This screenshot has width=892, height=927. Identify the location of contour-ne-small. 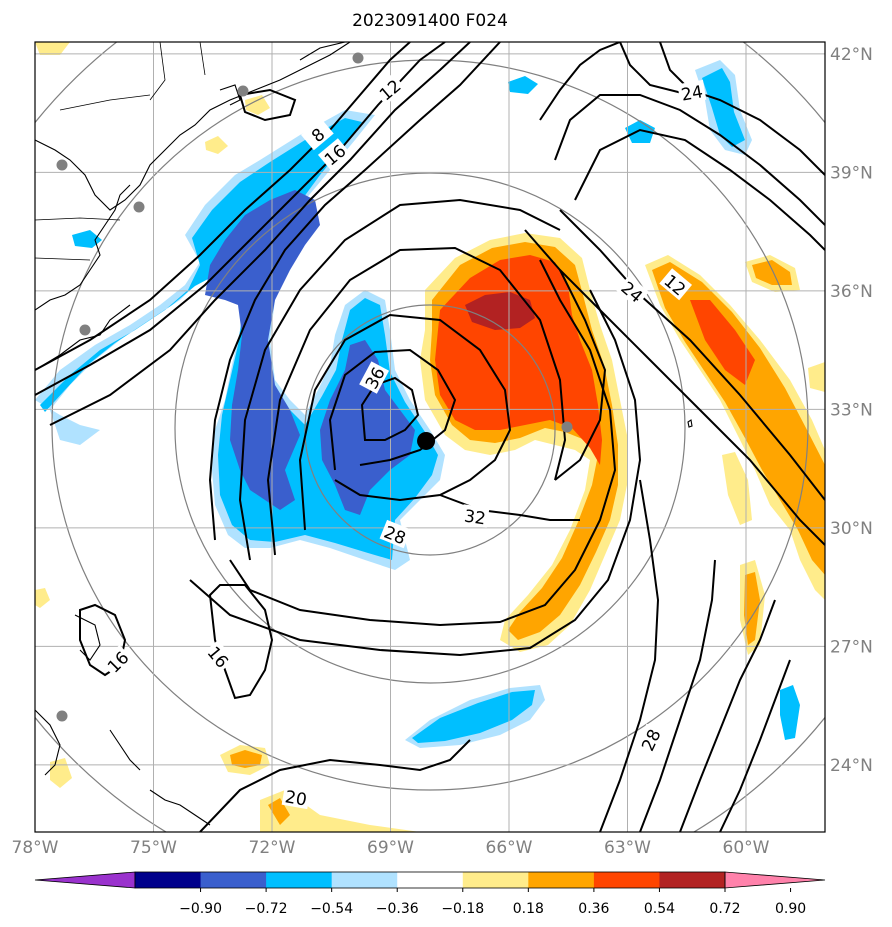
(267, 105).